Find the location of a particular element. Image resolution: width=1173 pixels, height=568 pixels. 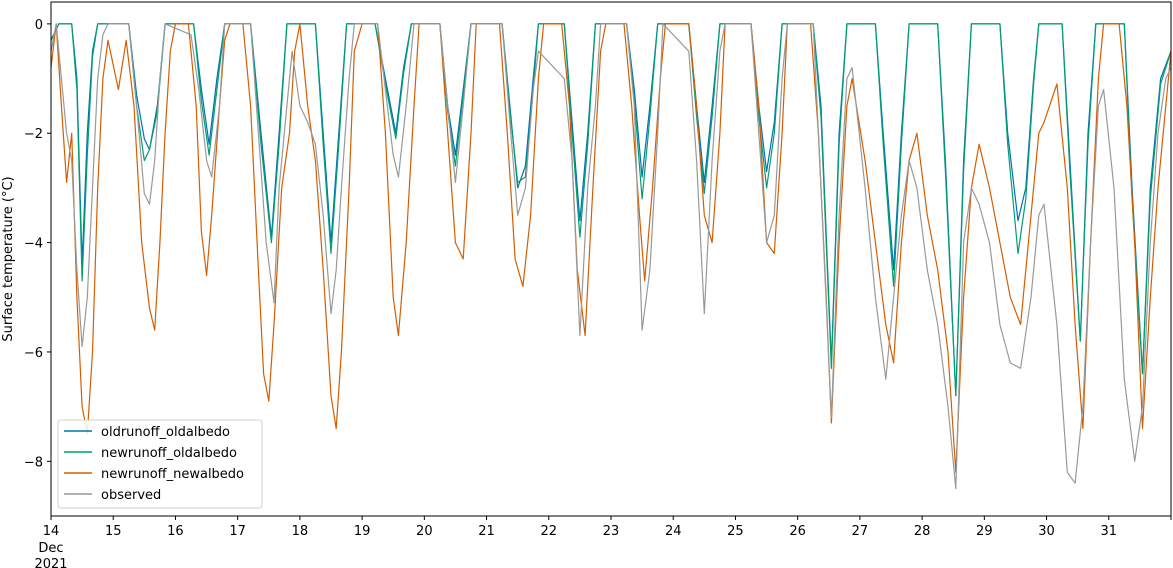

legend-label-observed: observed is located at coordinates (131, 495).